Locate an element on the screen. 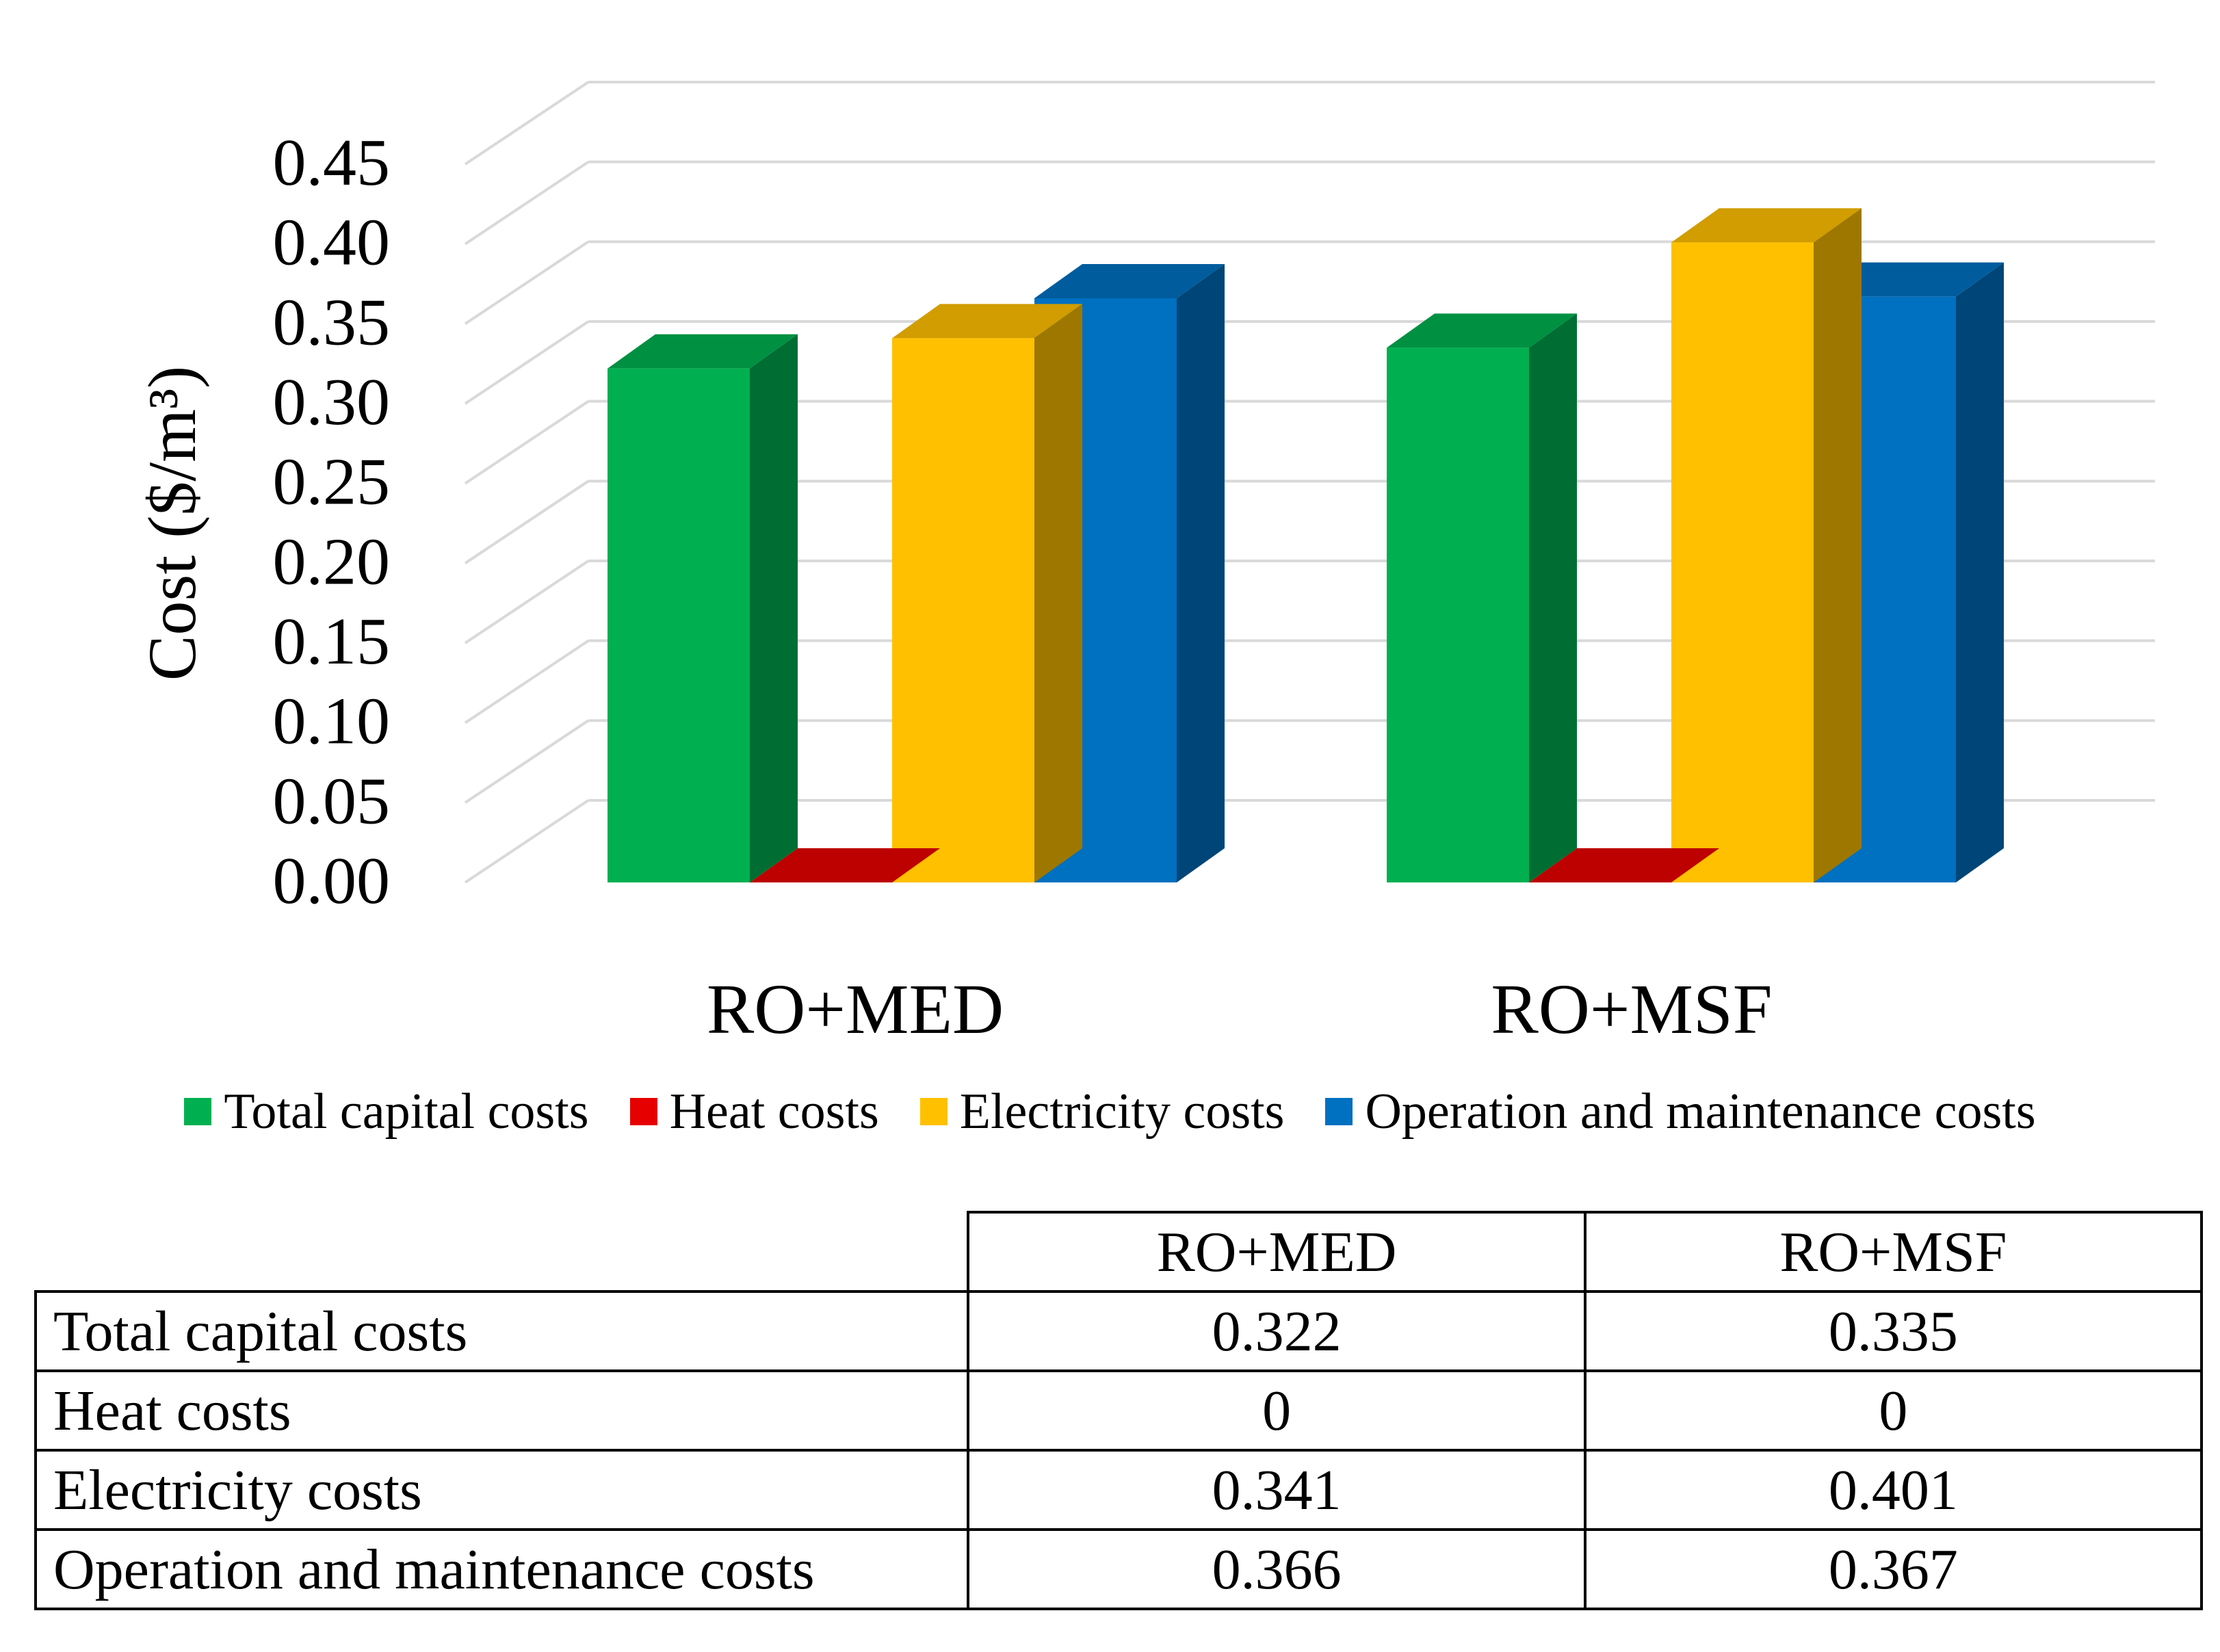 The image size is (2220, 1652). table-cell: 0.341 is located at coordinates (1276, 1490).